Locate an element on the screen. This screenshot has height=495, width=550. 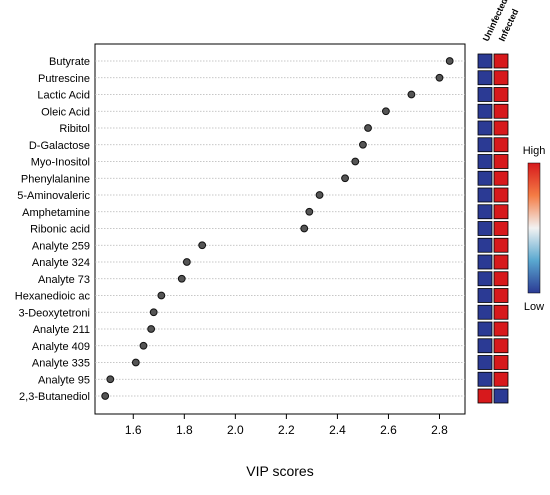
y-tick-label: 5-Aminovaleric is located at coordinates (53, 196).